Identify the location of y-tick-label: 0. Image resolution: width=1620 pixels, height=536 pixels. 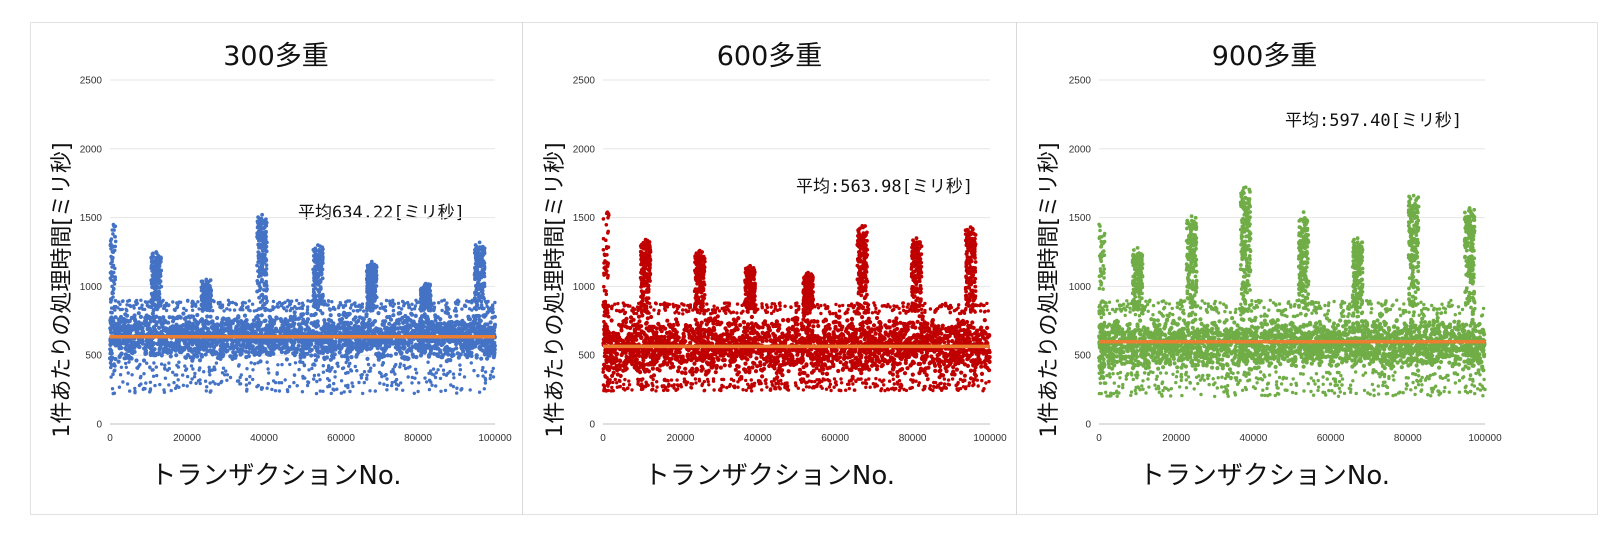
(592, 425).